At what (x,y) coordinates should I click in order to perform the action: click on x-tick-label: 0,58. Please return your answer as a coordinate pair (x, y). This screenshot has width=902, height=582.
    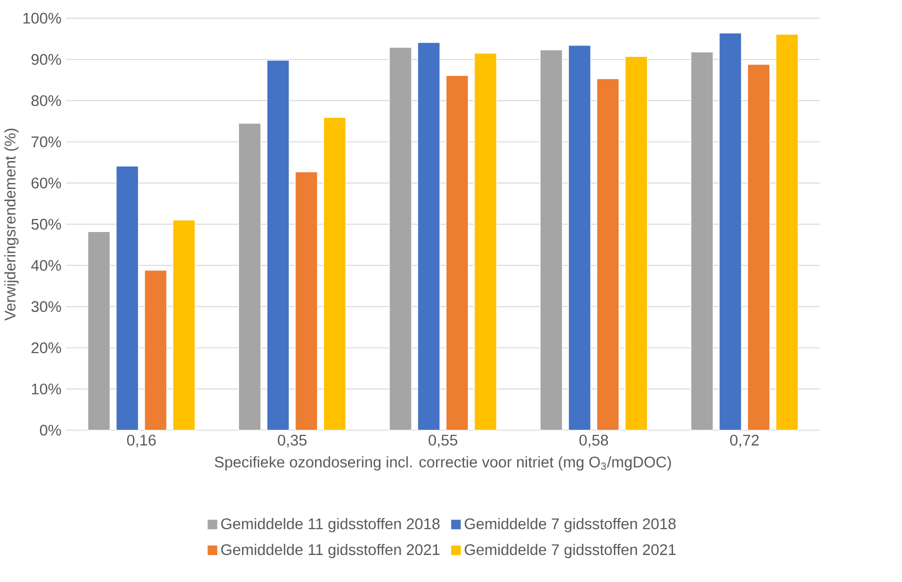
    Looking at the image, I should click on (593, 441).